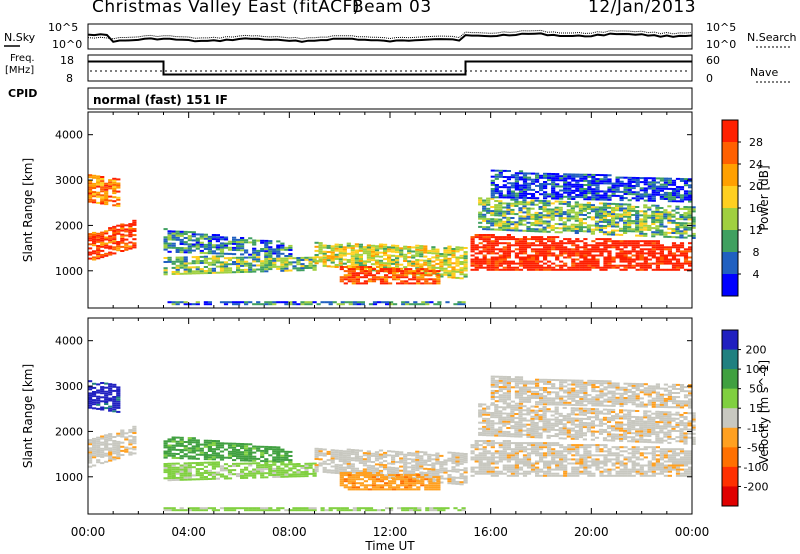  I want to click on power-echo-cell-2094, so click(556, 201).